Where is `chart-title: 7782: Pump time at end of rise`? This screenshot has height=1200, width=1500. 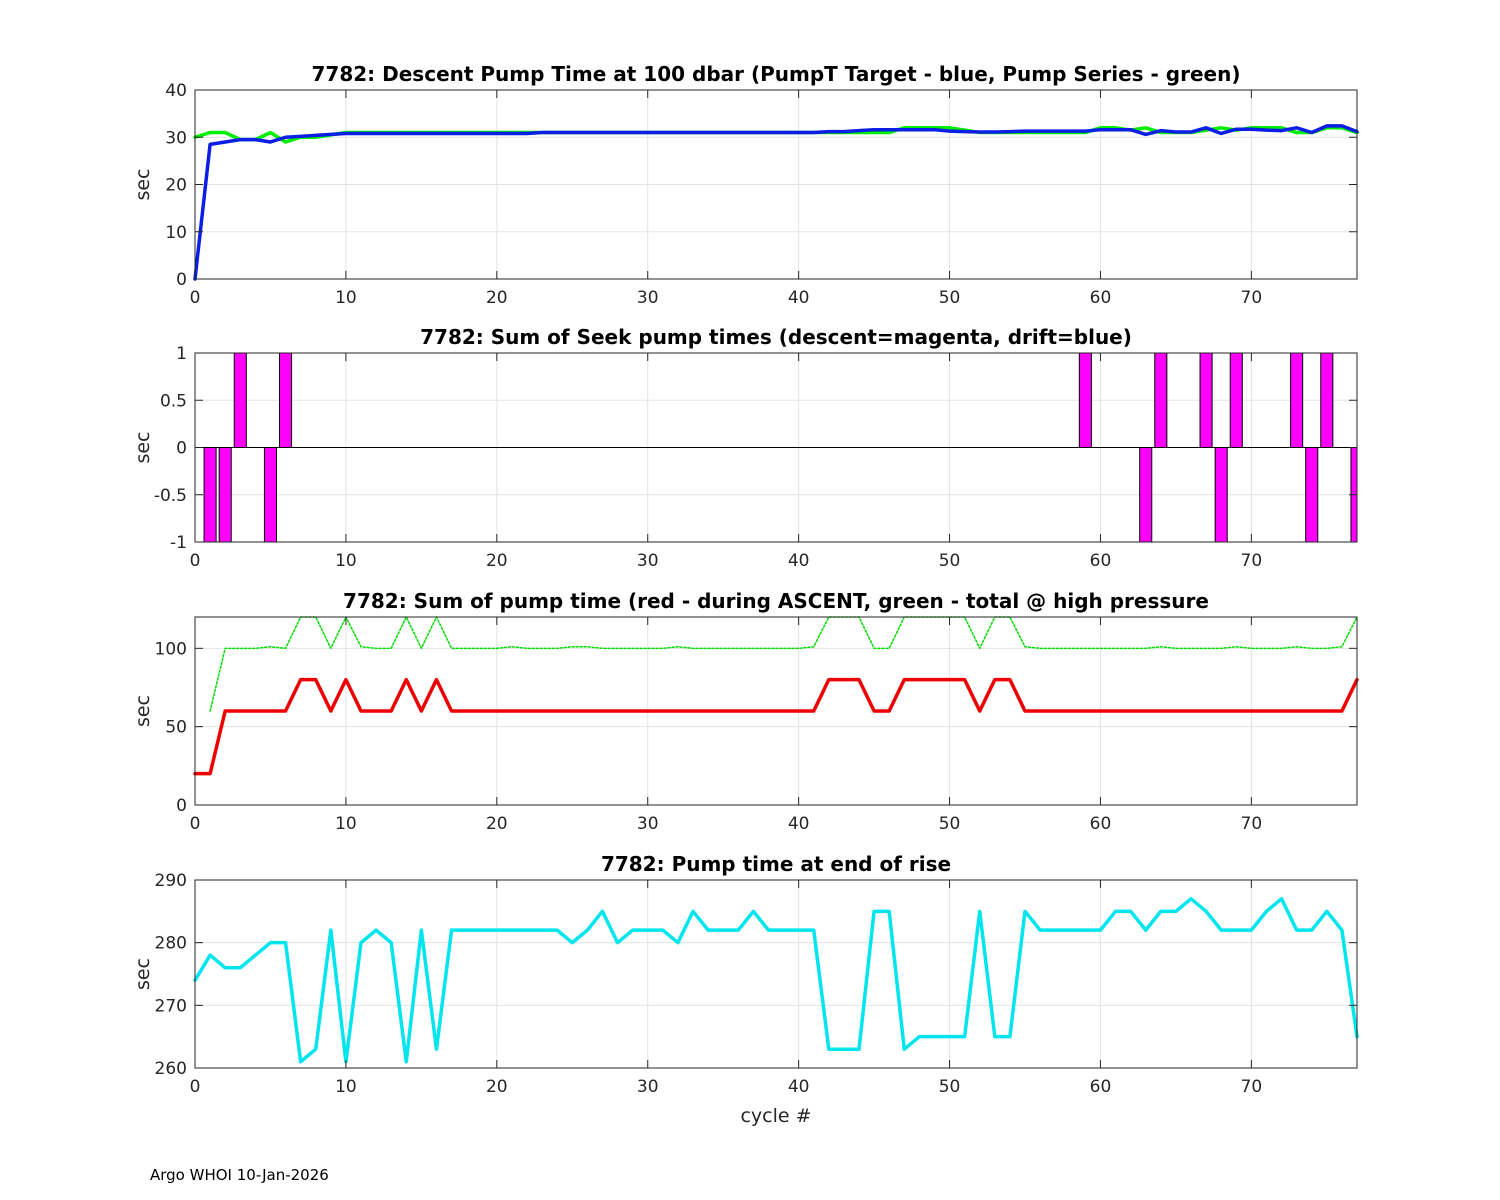
chart-title: 7782: Pump time at end of rise is located at coordinates (776, 864).